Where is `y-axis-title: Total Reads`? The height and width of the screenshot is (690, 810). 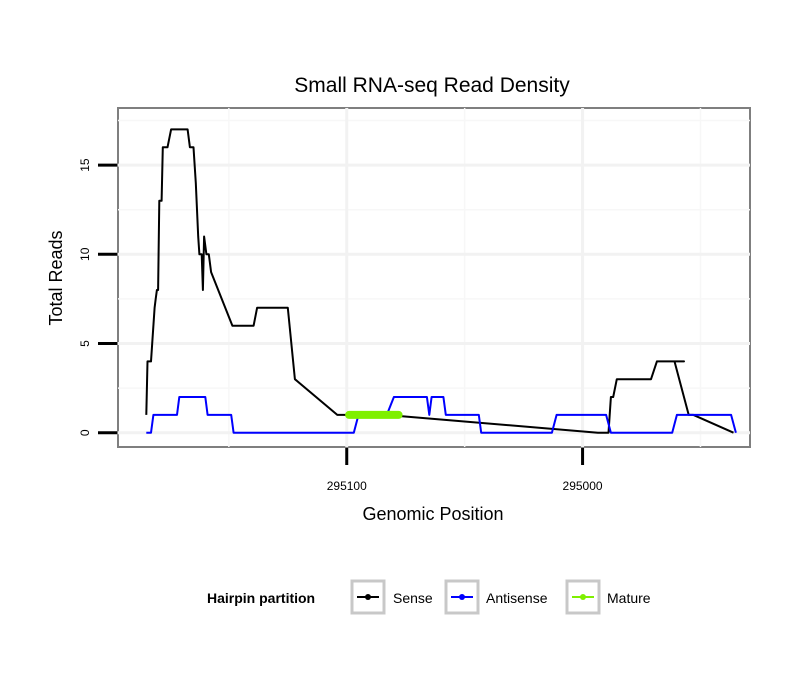 y-axis-title: Total Reads is located at coordinates (56, 277).